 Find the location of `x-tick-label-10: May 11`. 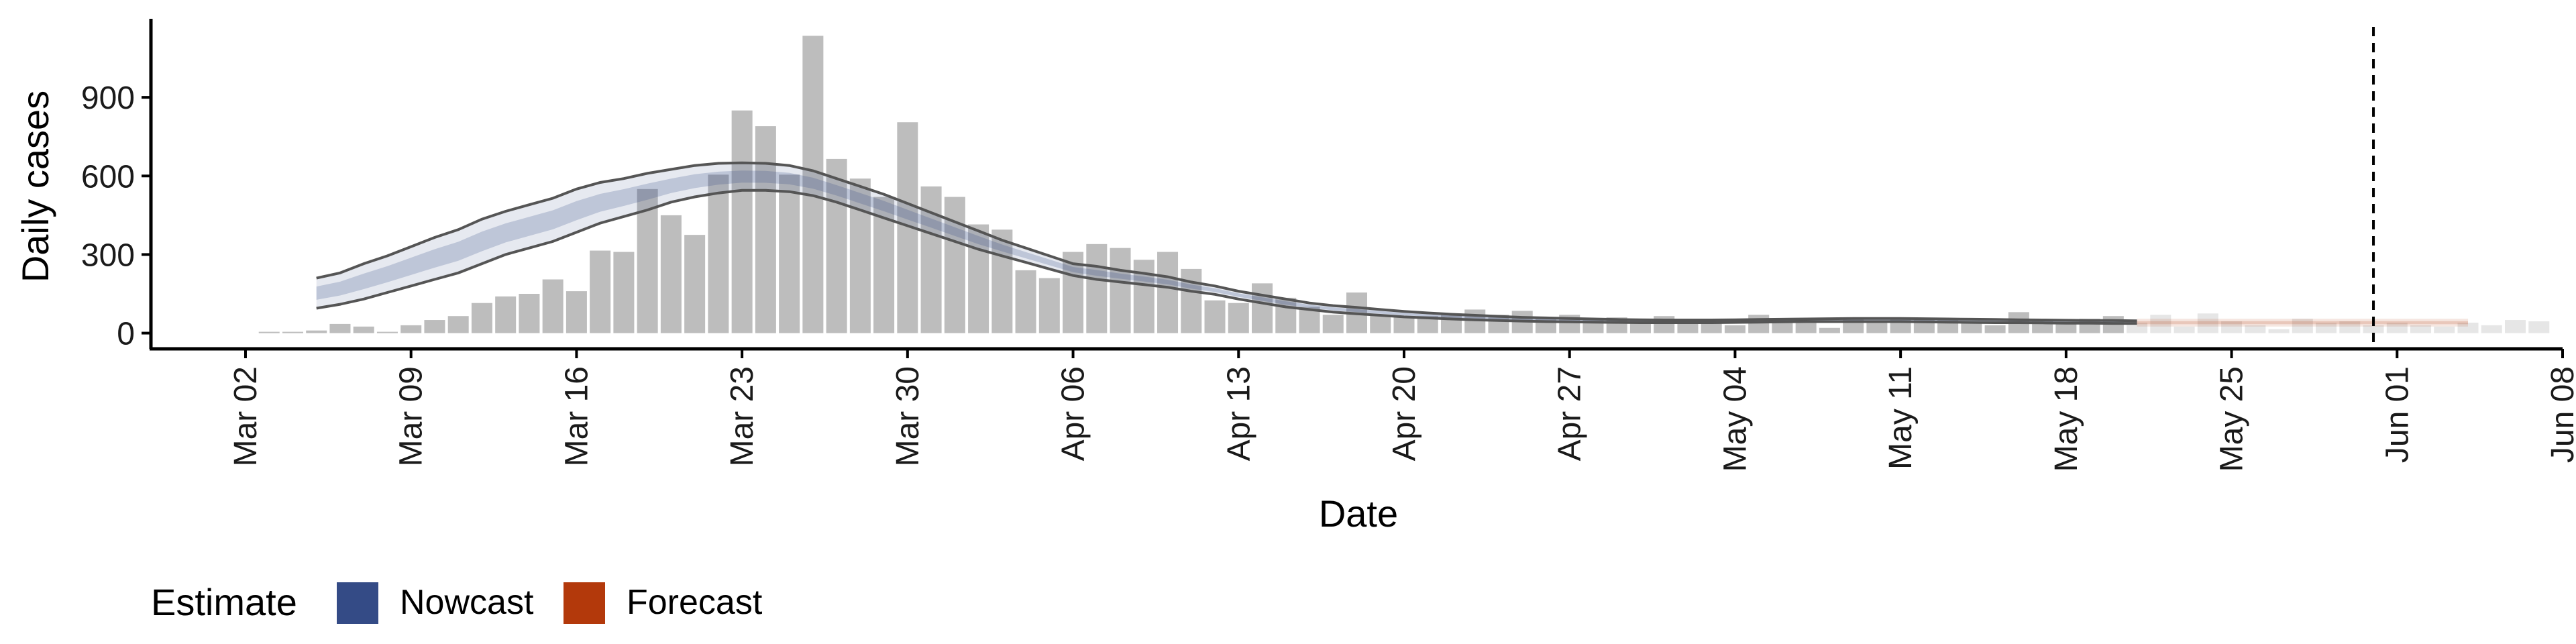

x-tick-label-10: May 11 is located at coordinates (1901, 418).